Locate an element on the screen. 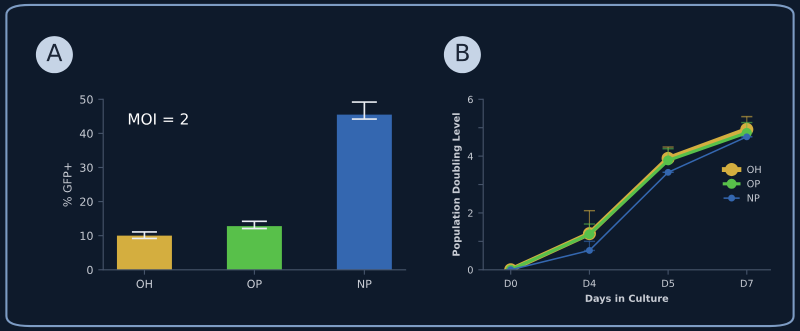  x-tick-label: D0 is located at coordinates (510, 284).